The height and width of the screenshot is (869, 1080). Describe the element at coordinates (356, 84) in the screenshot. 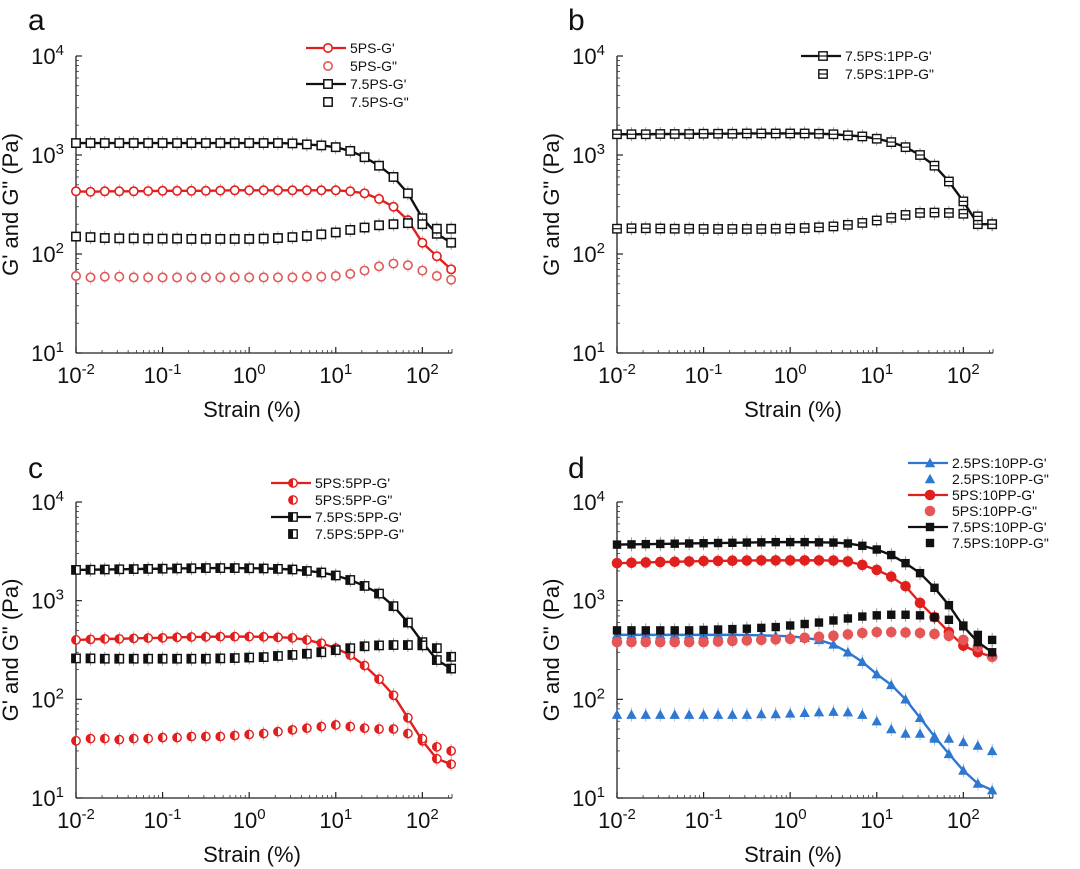

I see `legend-item: 7.5PS-G'` at that location.